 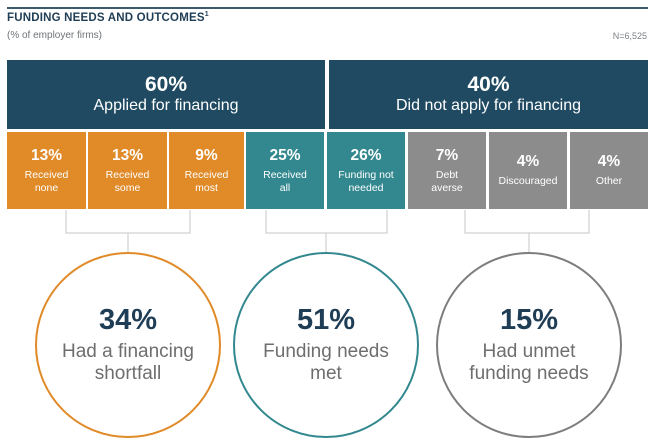 I want to click on segment-received-none-percent: 13%, so click(x=46, y=155).